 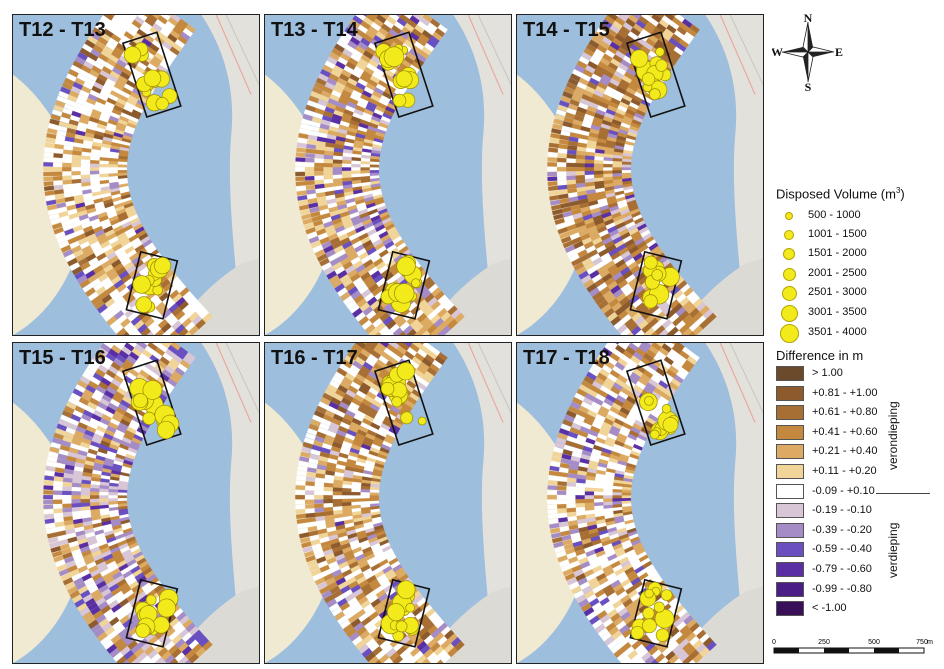 What do you see at coordinates (566, 30) in the screenshot?
I see `panel-title-3: T14 - T15` at bounding box center [566, 30].